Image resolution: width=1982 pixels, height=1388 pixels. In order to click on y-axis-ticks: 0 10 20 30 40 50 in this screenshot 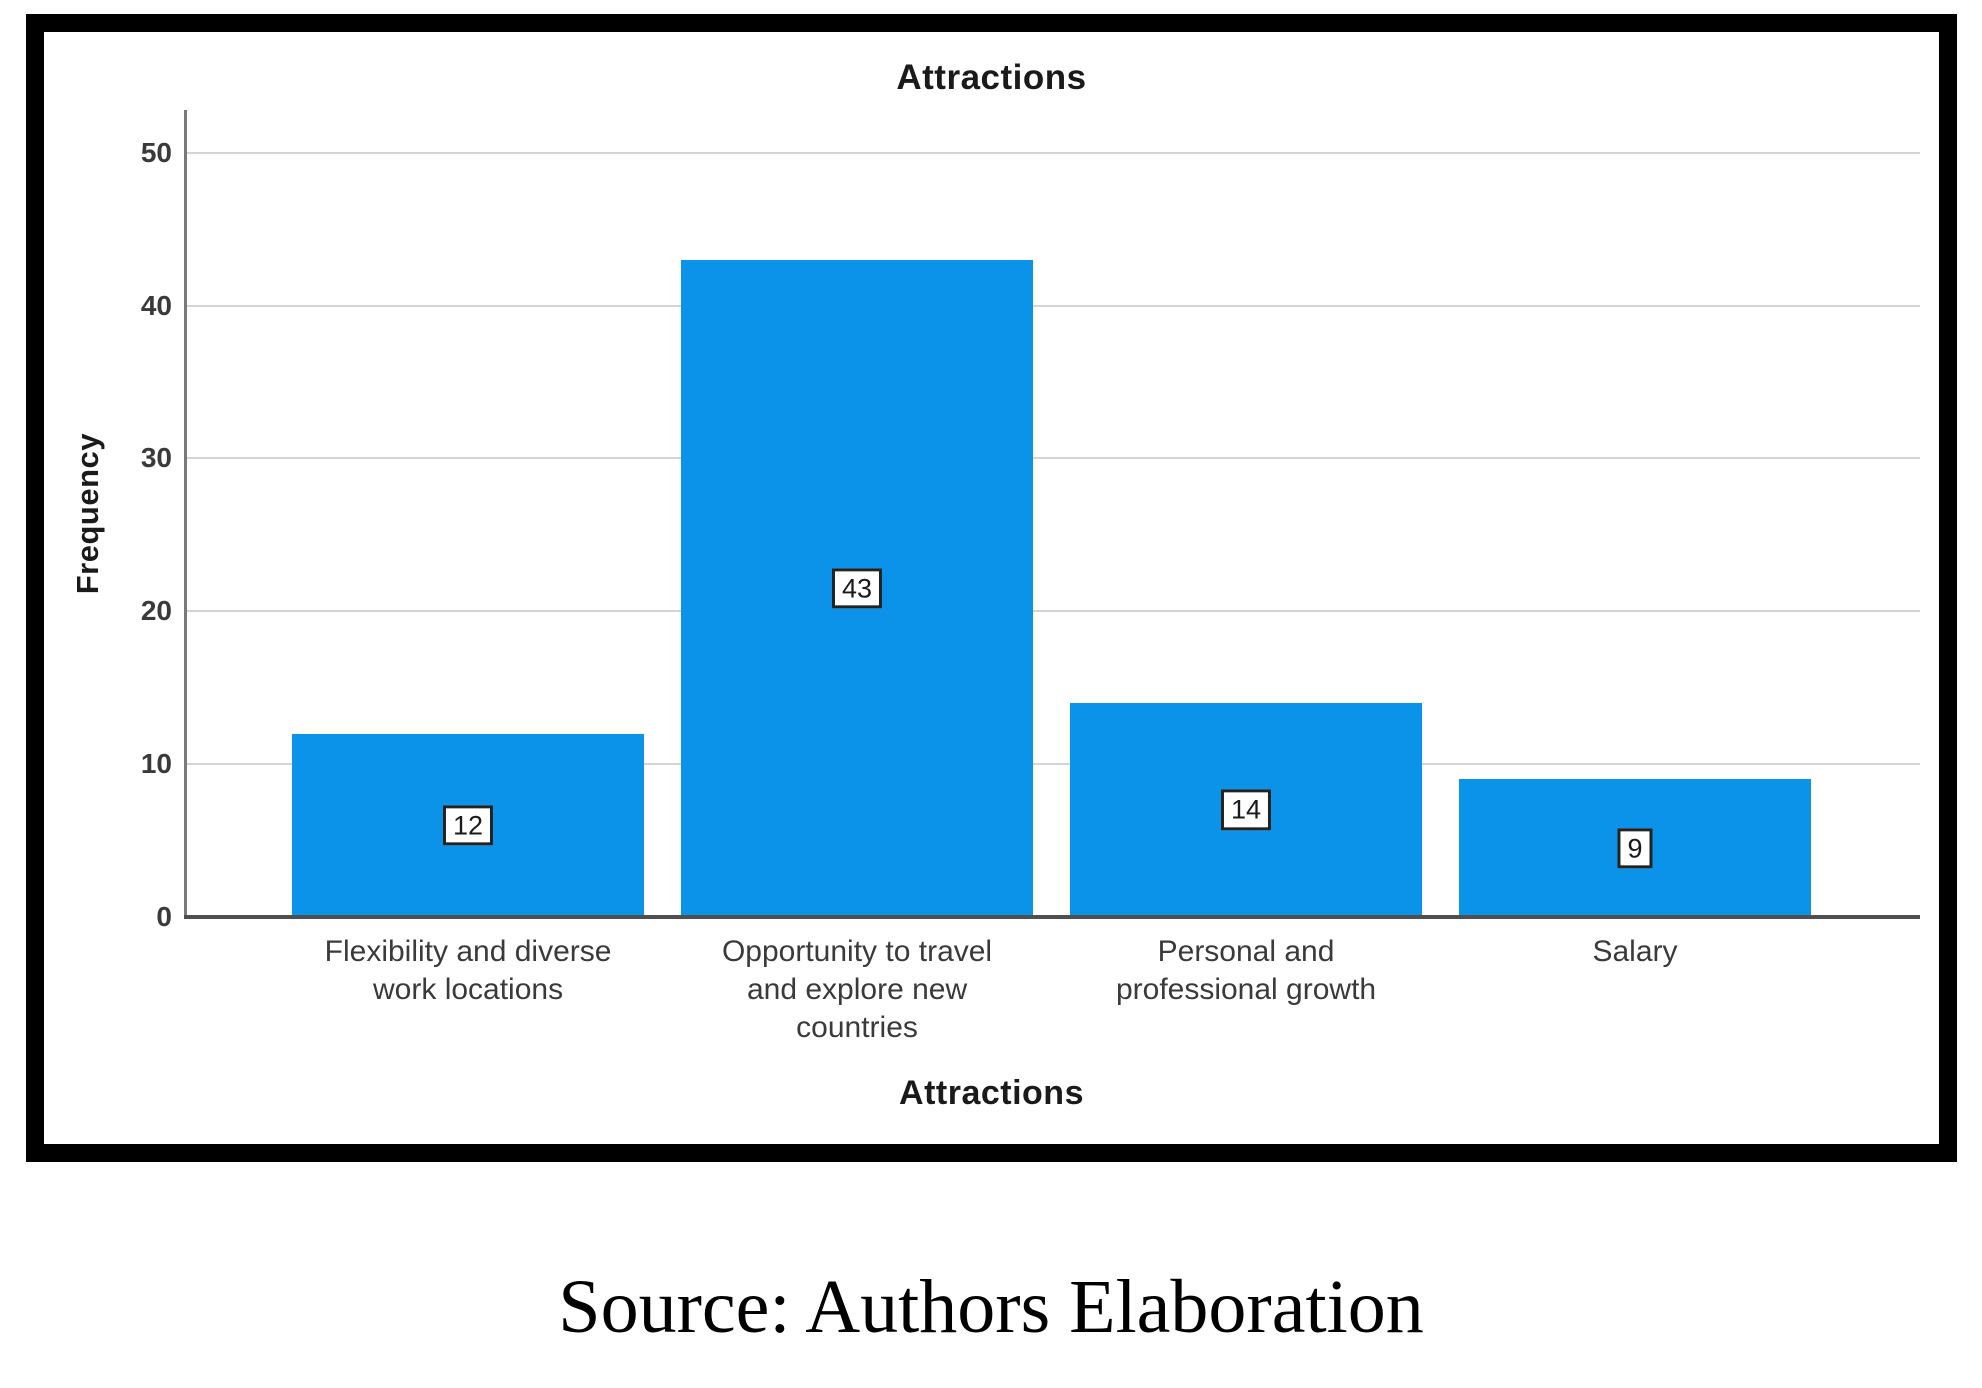, I will do `click(108, 521)`.